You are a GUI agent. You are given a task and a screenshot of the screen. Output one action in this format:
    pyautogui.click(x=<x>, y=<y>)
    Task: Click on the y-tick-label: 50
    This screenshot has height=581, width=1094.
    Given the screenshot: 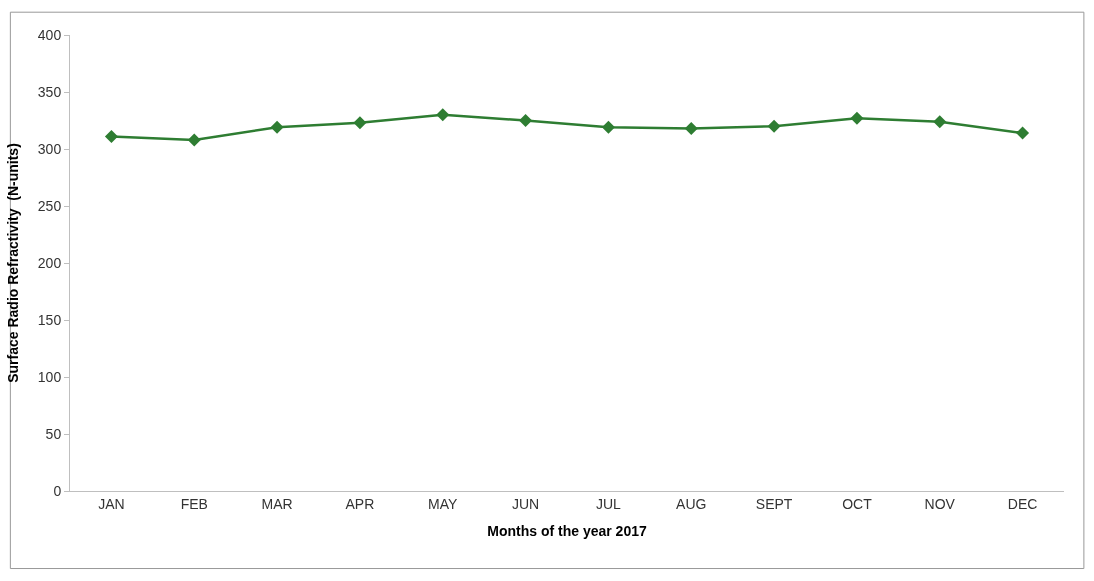 What is the action you would take?
    pyautogui.click(x=53, y=433)
    